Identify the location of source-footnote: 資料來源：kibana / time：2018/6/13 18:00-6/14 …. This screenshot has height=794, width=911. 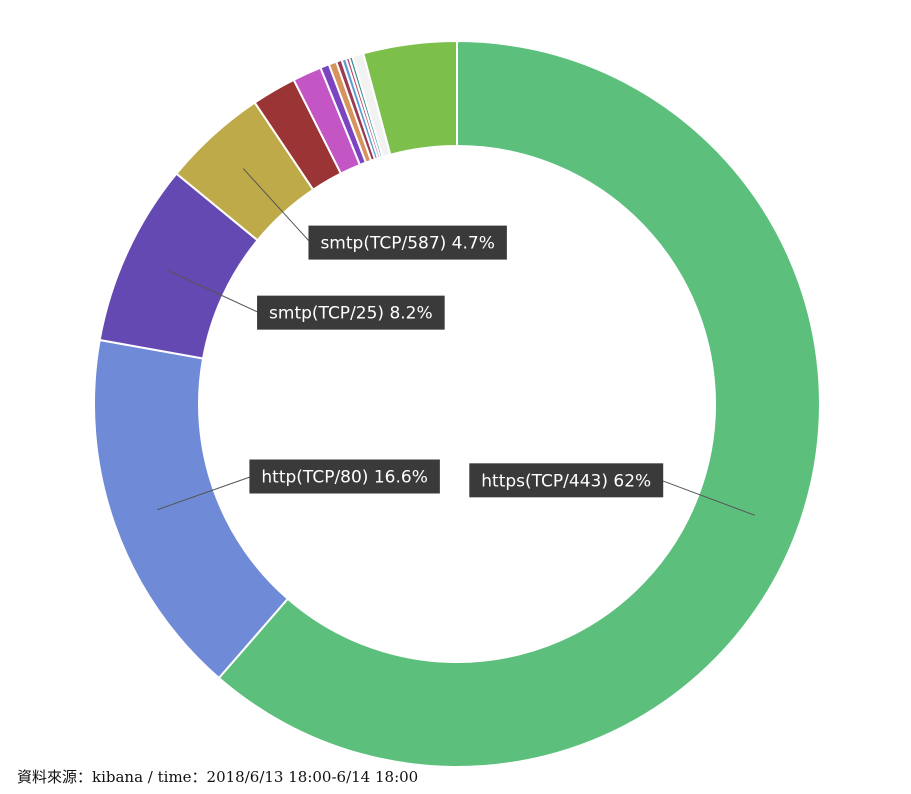
(218, 777).